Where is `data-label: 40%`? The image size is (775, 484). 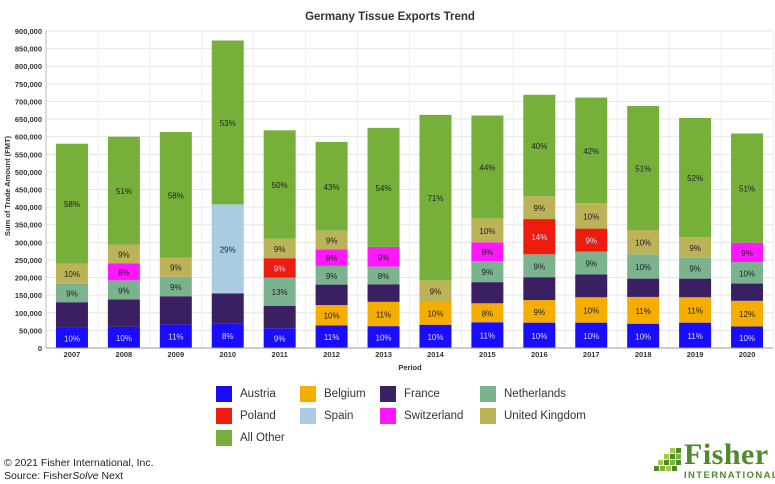 data-label: 40% is located at coordinates (539, 146).